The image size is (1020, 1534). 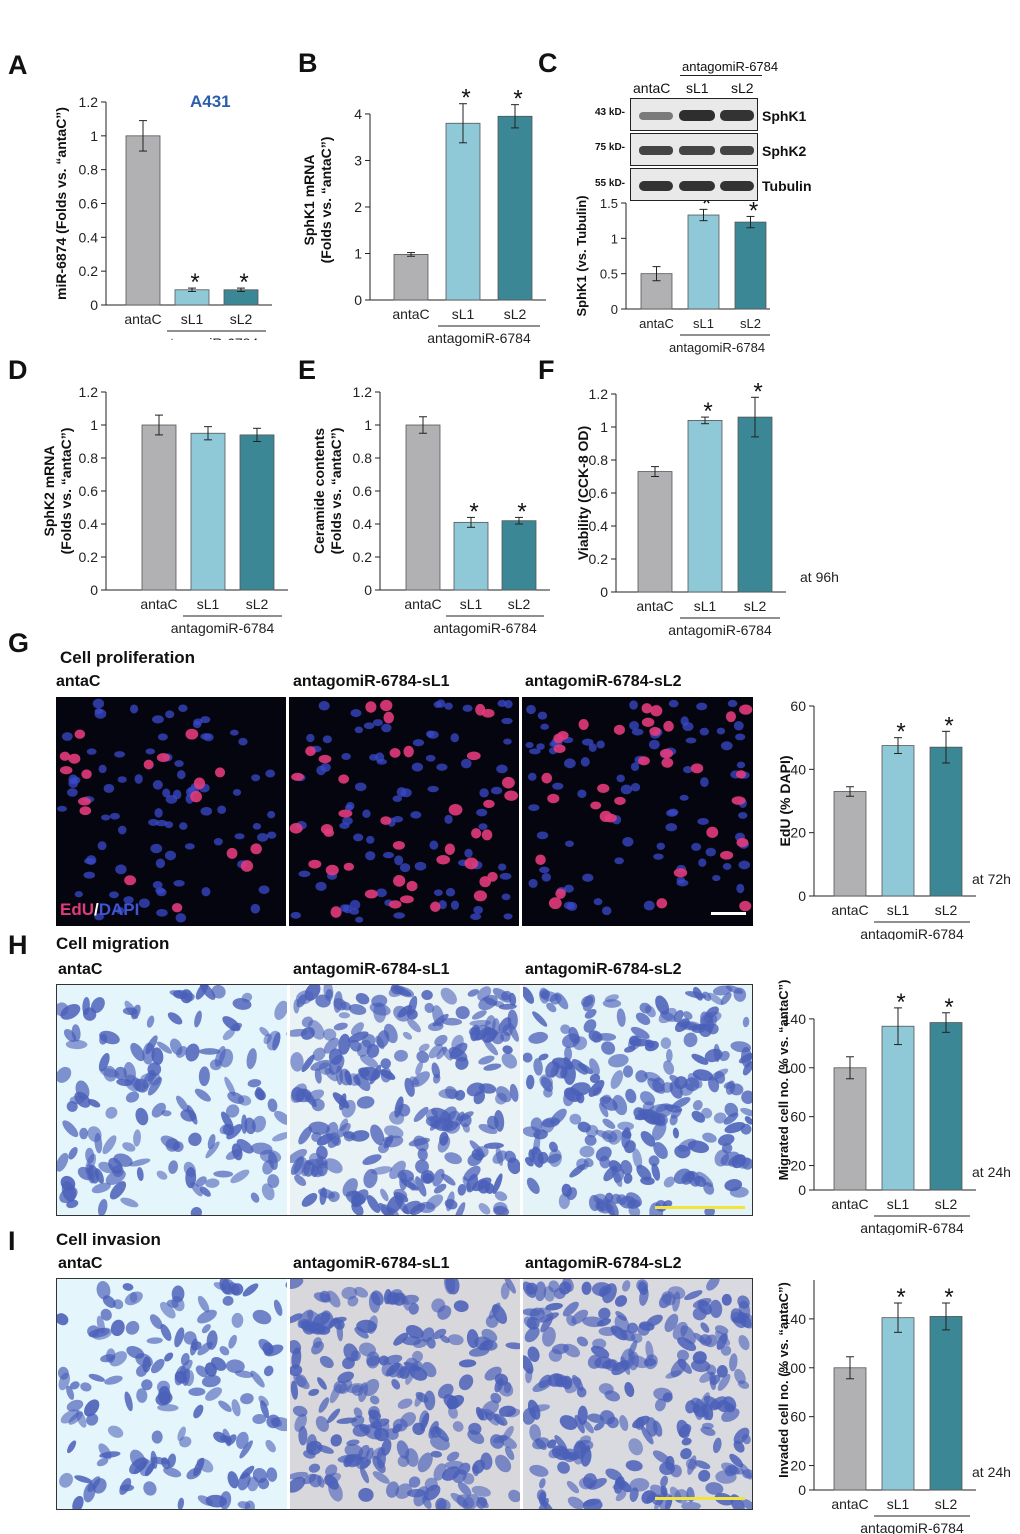 What do you see at coordinates (517, 99) in the screenshot?
I see `significance-marker: *` at bounding box center [517, 99].